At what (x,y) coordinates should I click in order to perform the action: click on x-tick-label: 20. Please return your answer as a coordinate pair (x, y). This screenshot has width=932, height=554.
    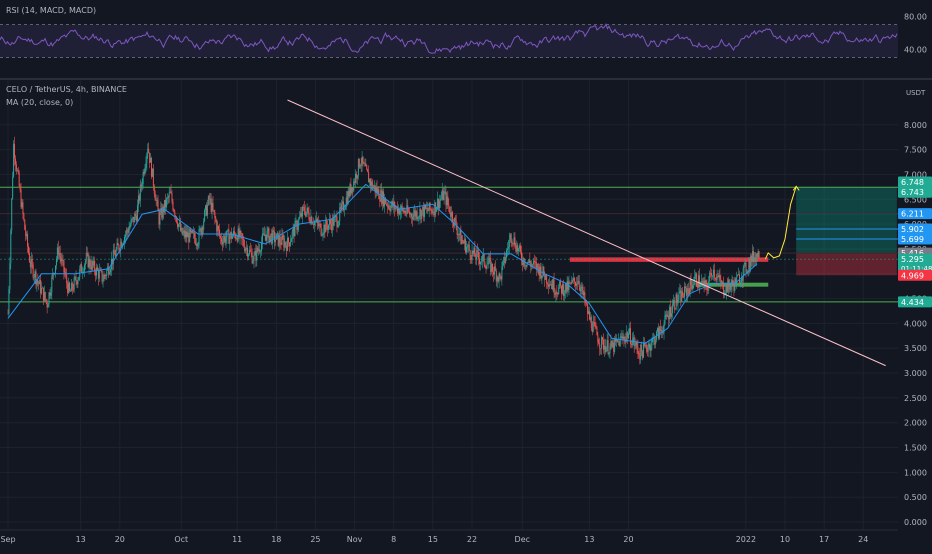
    Looking at the image, I should click on (628, 539).